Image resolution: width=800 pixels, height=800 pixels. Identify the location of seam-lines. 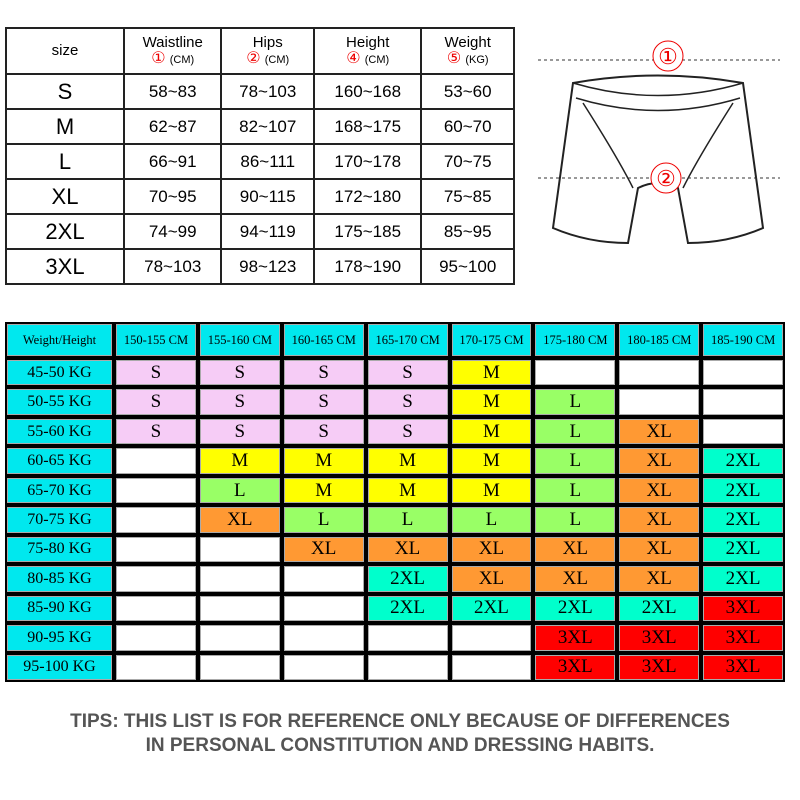
(658, 145).